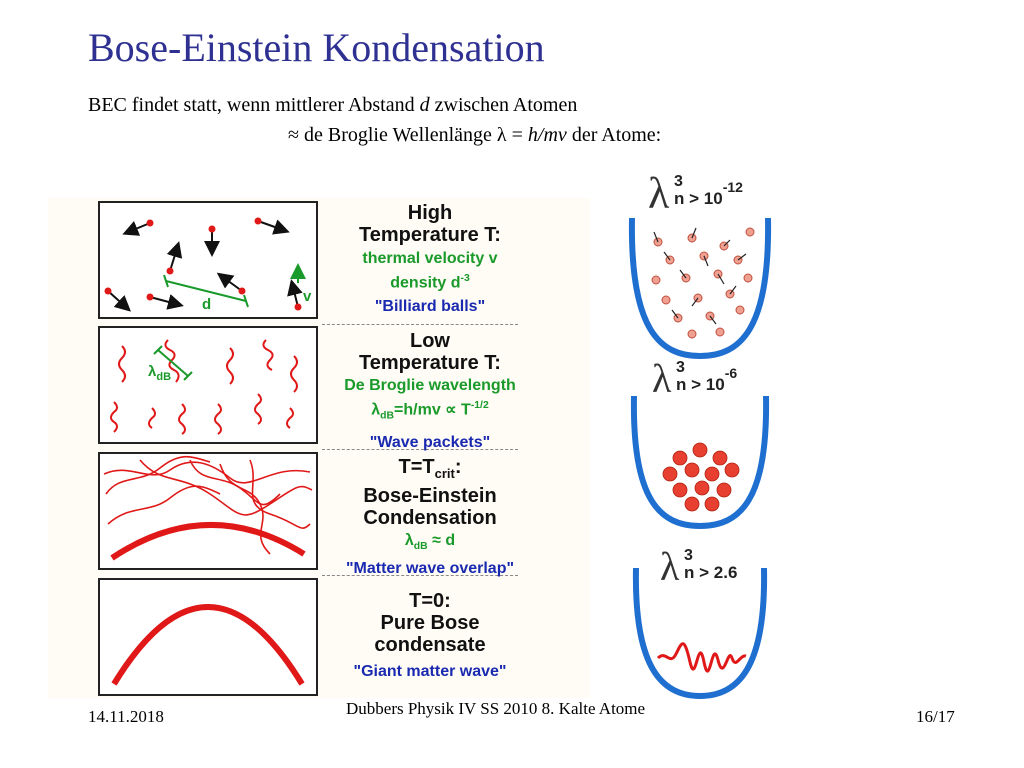 The image size is (1024, 768). I want to click on wave-packets-drawing: λdB, so click(204, 387).